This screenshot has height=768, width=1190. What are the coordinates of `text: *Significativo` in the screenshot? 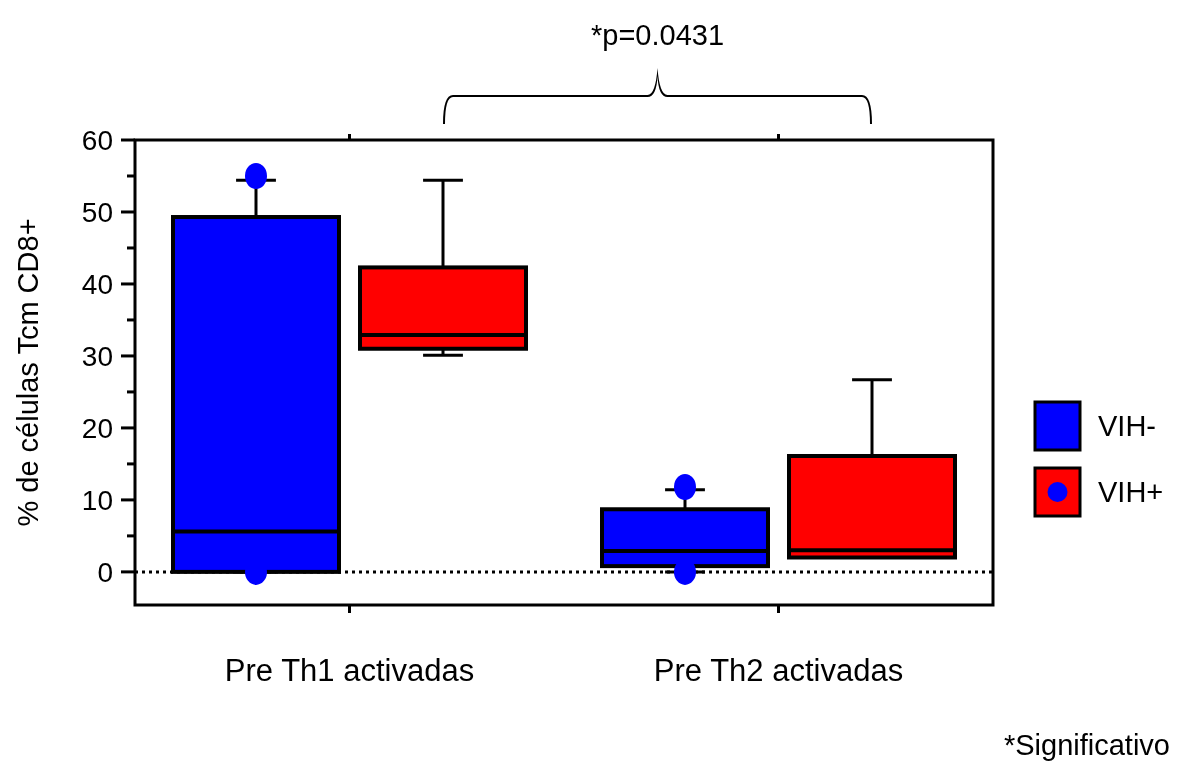 It's located at (1086, 745).